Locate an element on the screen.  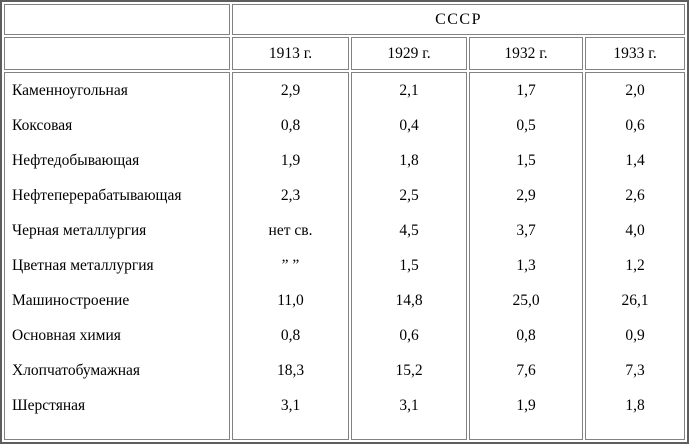
cell-value: 0,9 is located at coordinates (635, 335).